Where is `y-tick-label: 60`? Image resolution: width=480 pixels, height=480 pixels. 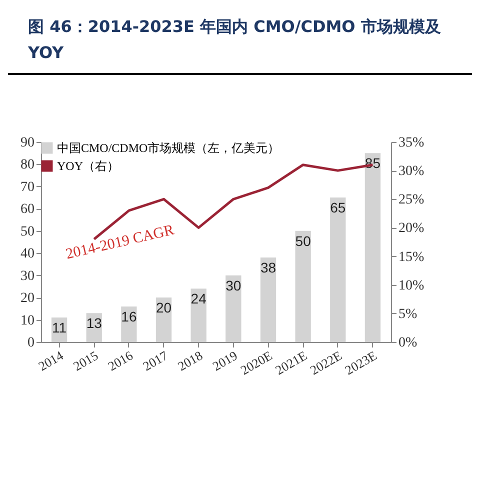
y-tick-label: 60 is located at coordinates (27, 210).